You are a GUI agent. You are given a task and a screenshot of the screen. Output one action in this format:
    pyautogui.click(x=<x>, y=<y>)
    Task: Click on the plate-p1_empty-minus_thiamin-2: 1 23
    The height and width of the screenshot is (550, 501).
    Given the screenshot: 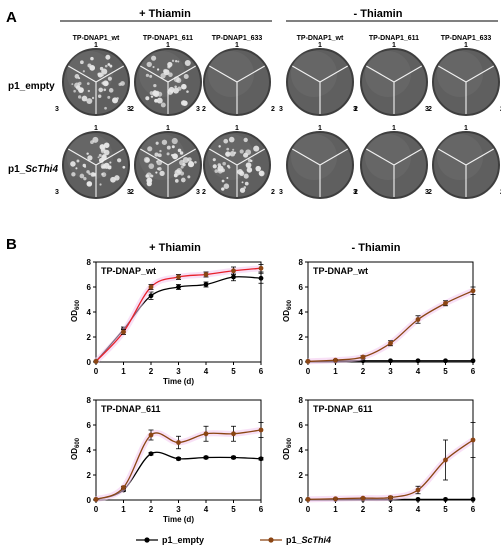 What is the action you would take?
    pyautogui.click(x=463, y=79)
    